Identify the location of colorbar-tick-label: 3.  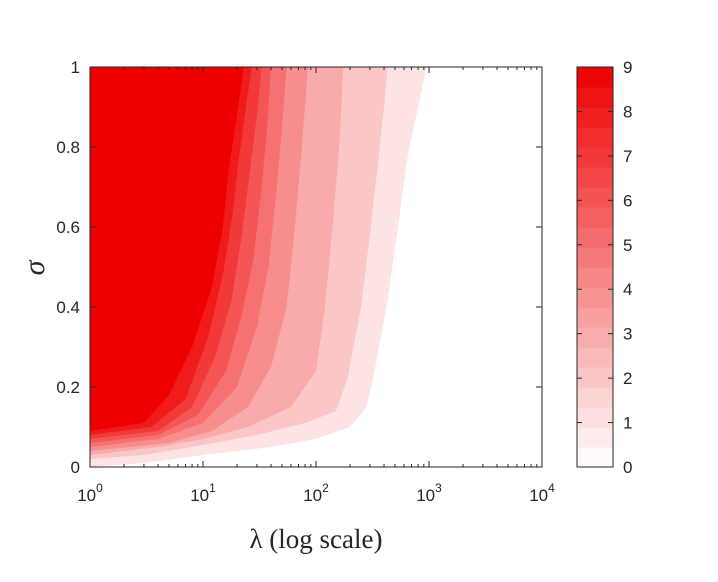
(627, 334).